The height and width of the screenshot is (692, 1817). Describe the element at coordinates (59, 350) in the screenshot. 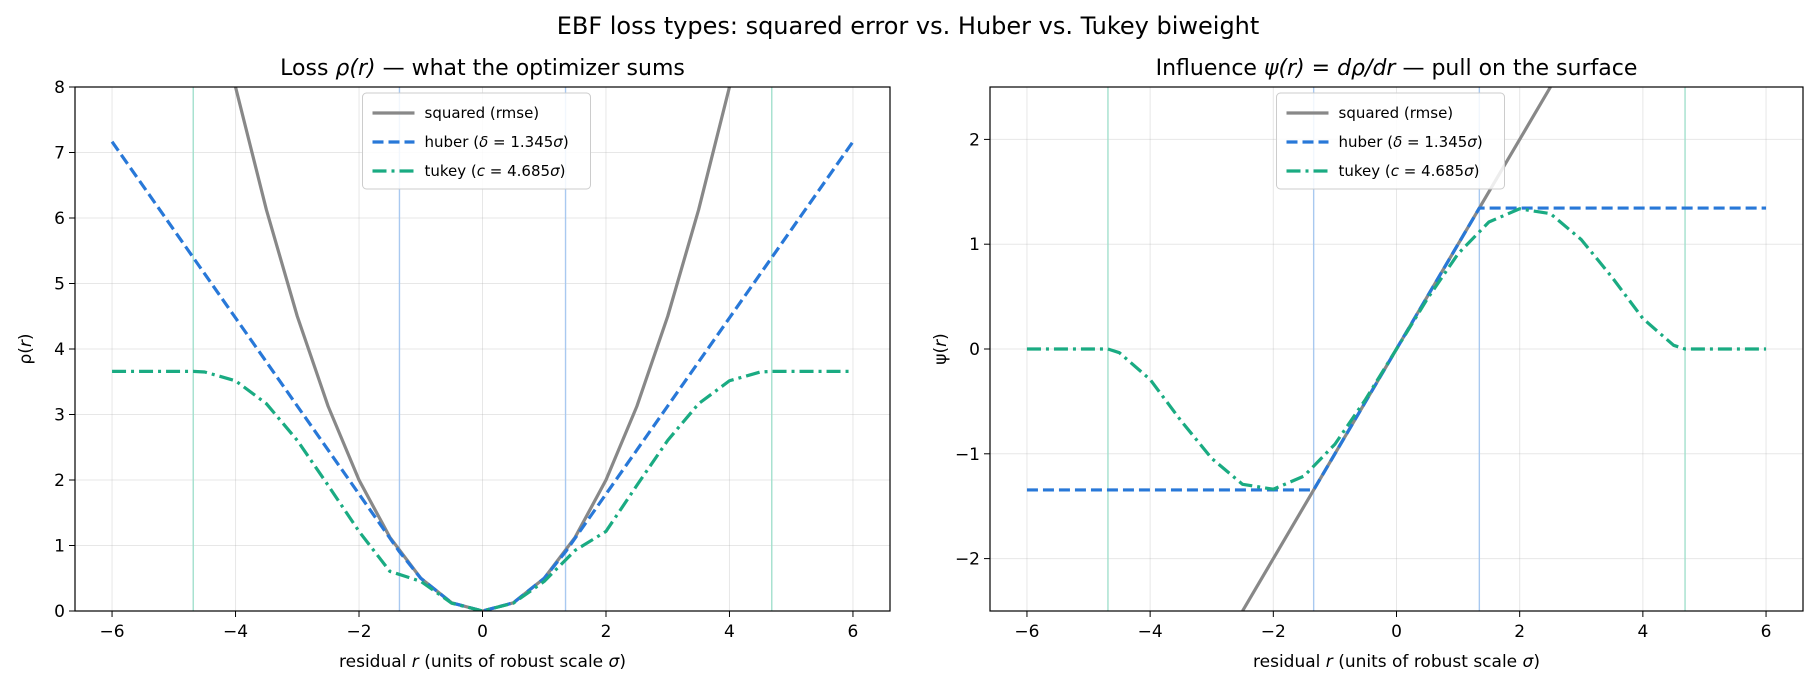

I see `y-tick-label: 4` at that location.